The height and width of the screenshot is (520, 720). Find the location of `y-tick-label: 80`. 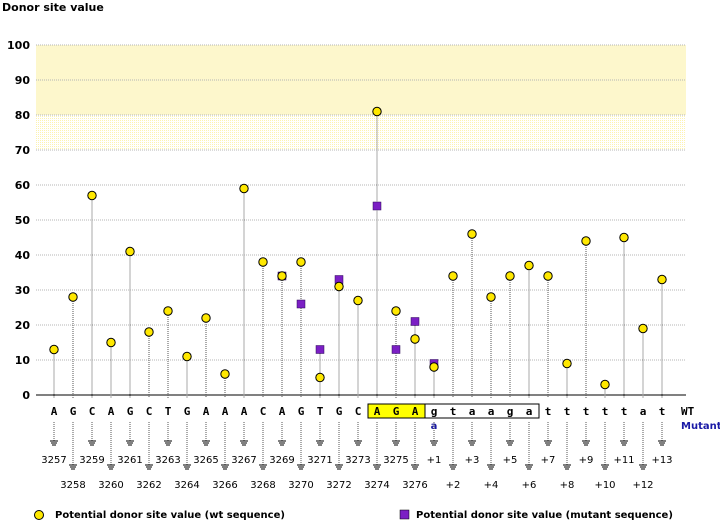

y-tick-label: 80 is located at coordinates (23, 115).